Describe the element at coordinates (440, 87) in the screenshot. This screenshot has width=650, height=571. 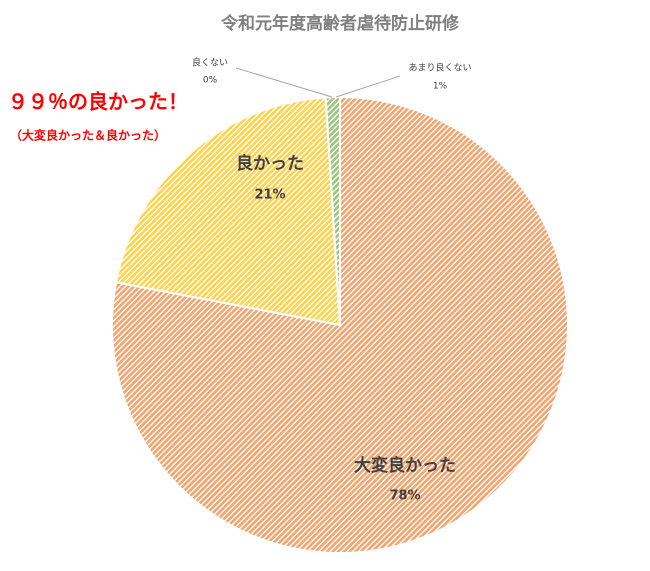
I see `data-label: 1%` at that location.